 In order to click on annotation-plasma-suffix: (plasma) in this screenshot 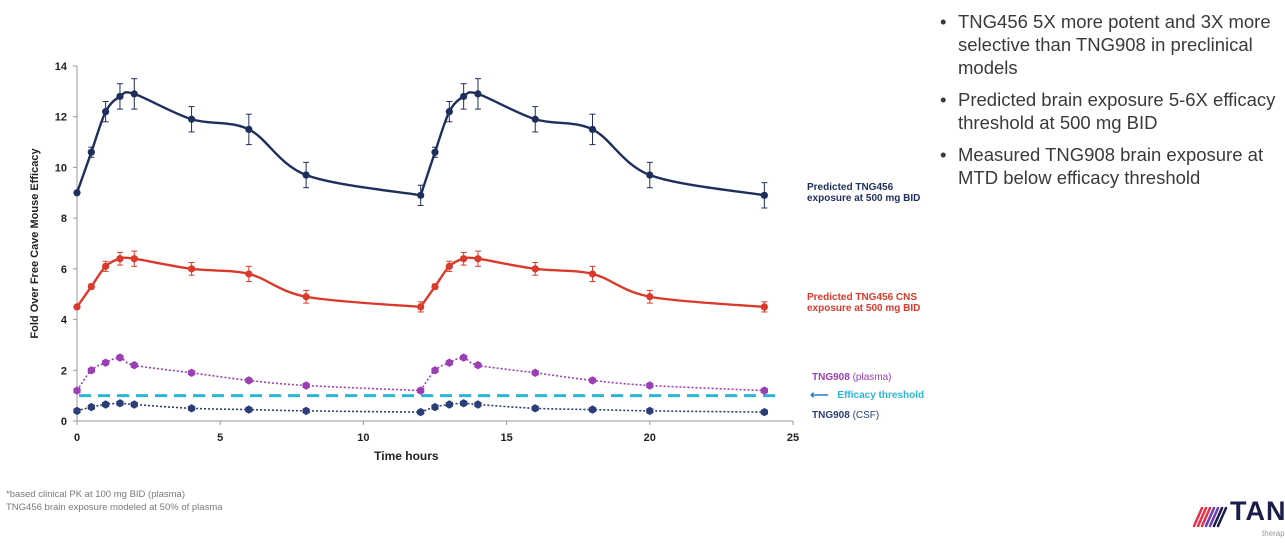, I will do `click(870, 377)`.